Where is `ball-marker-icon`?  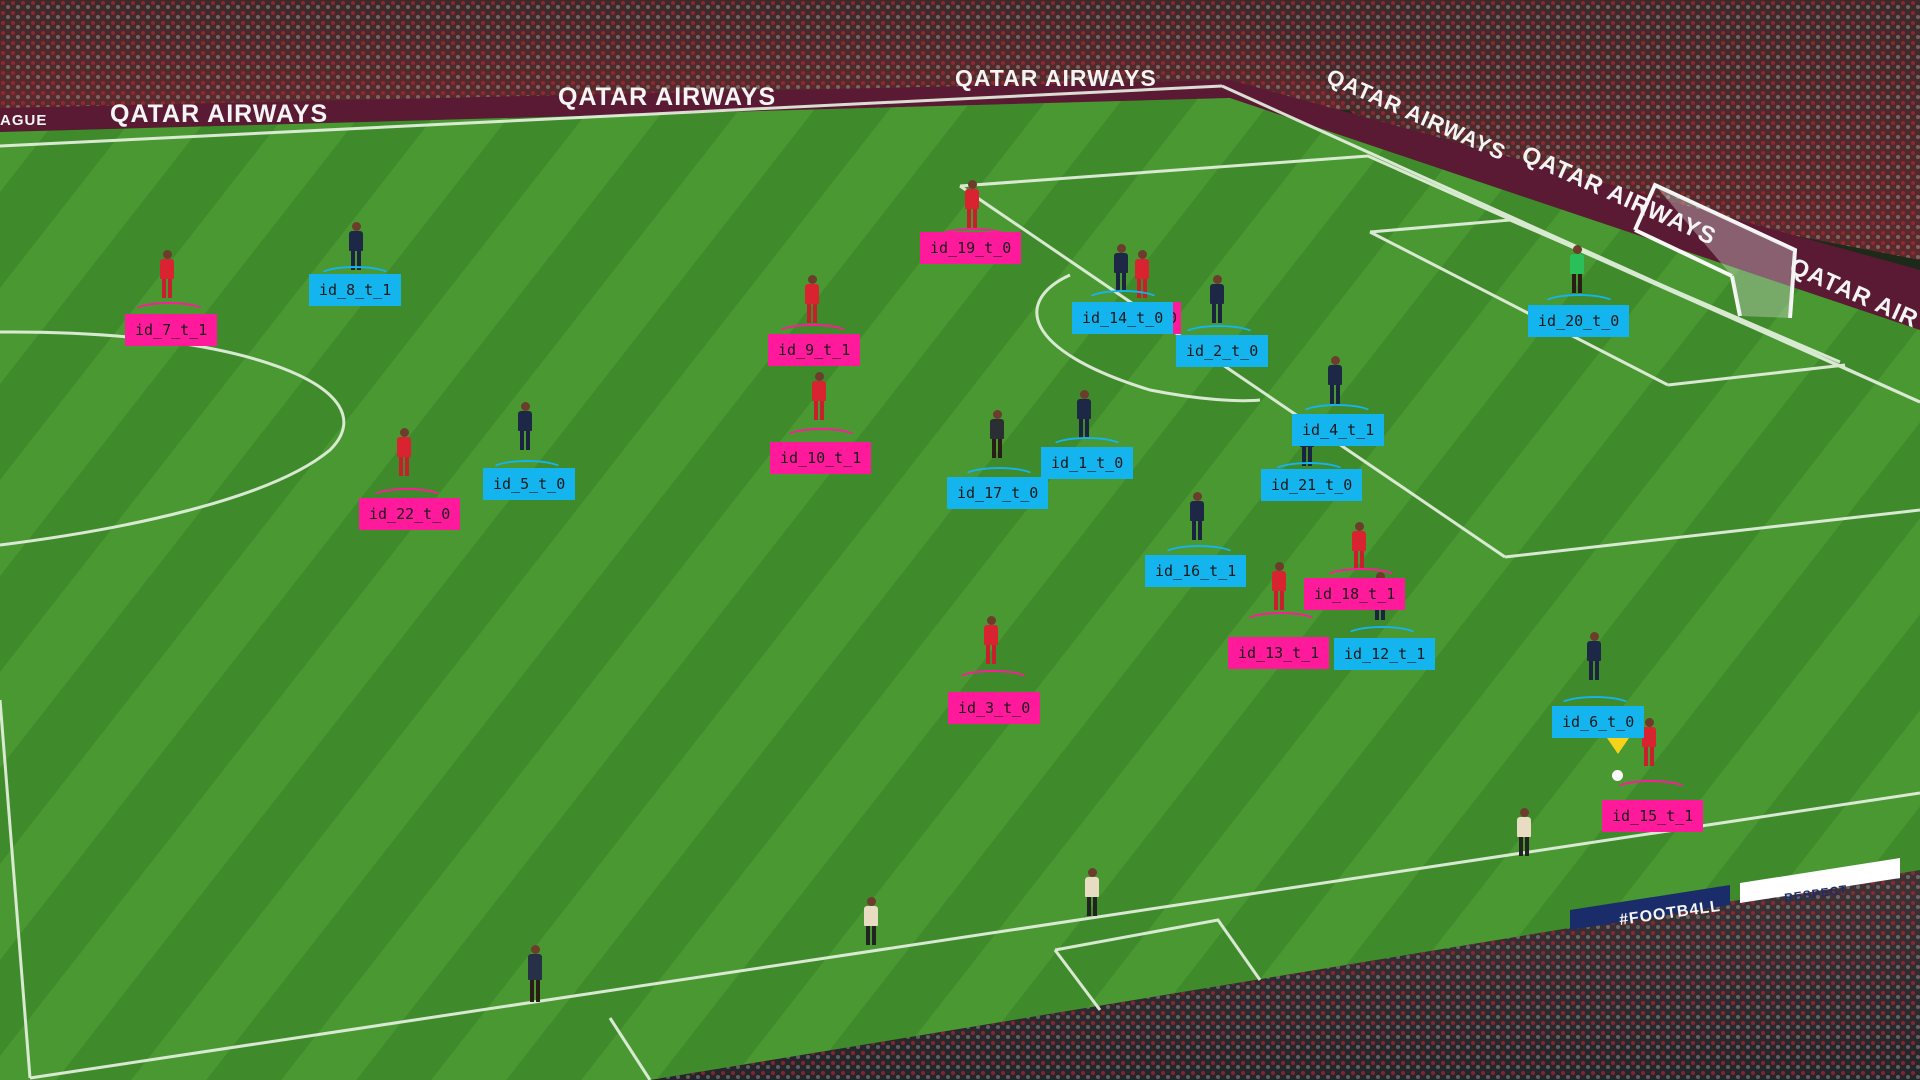 ball-marker-icon is located at coordinates (1618, 746).